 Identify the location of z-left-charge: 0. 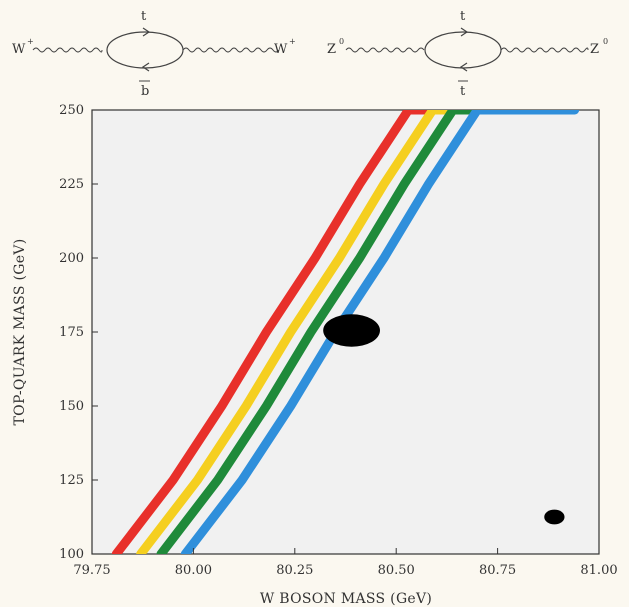
(341, 41).